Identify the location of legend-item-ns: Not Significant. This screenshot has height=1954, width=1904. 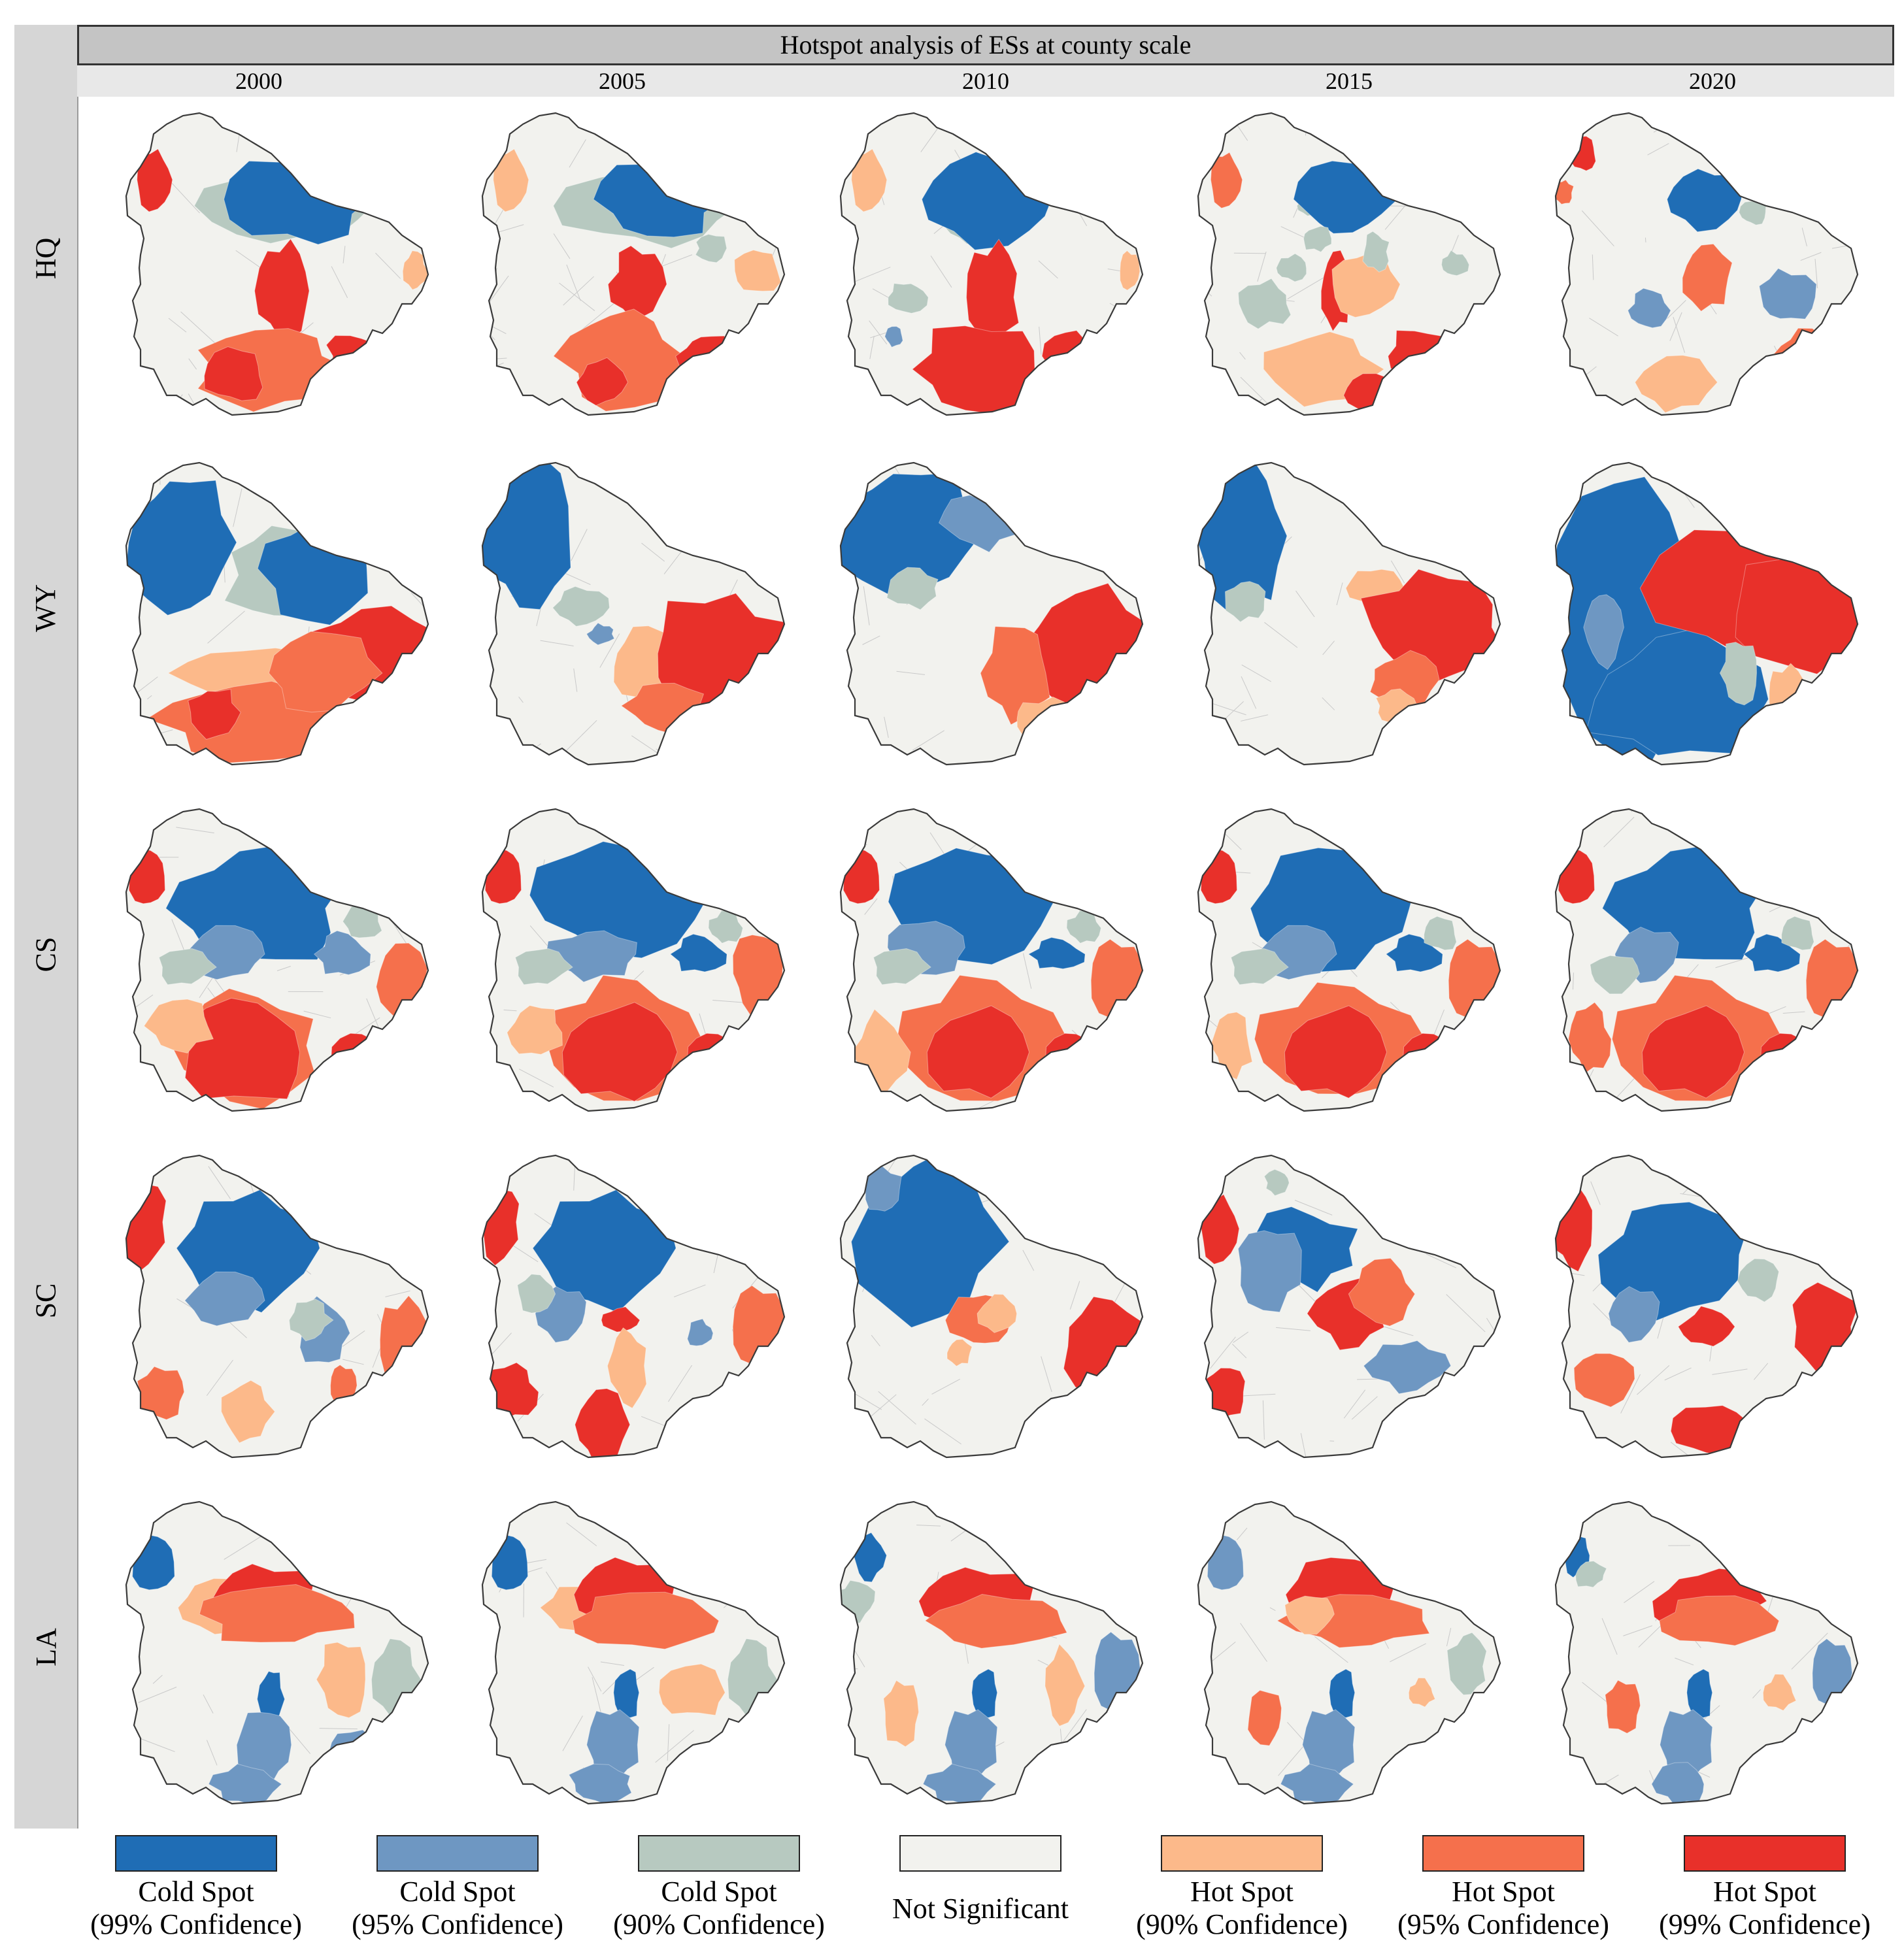
(980, 1880).